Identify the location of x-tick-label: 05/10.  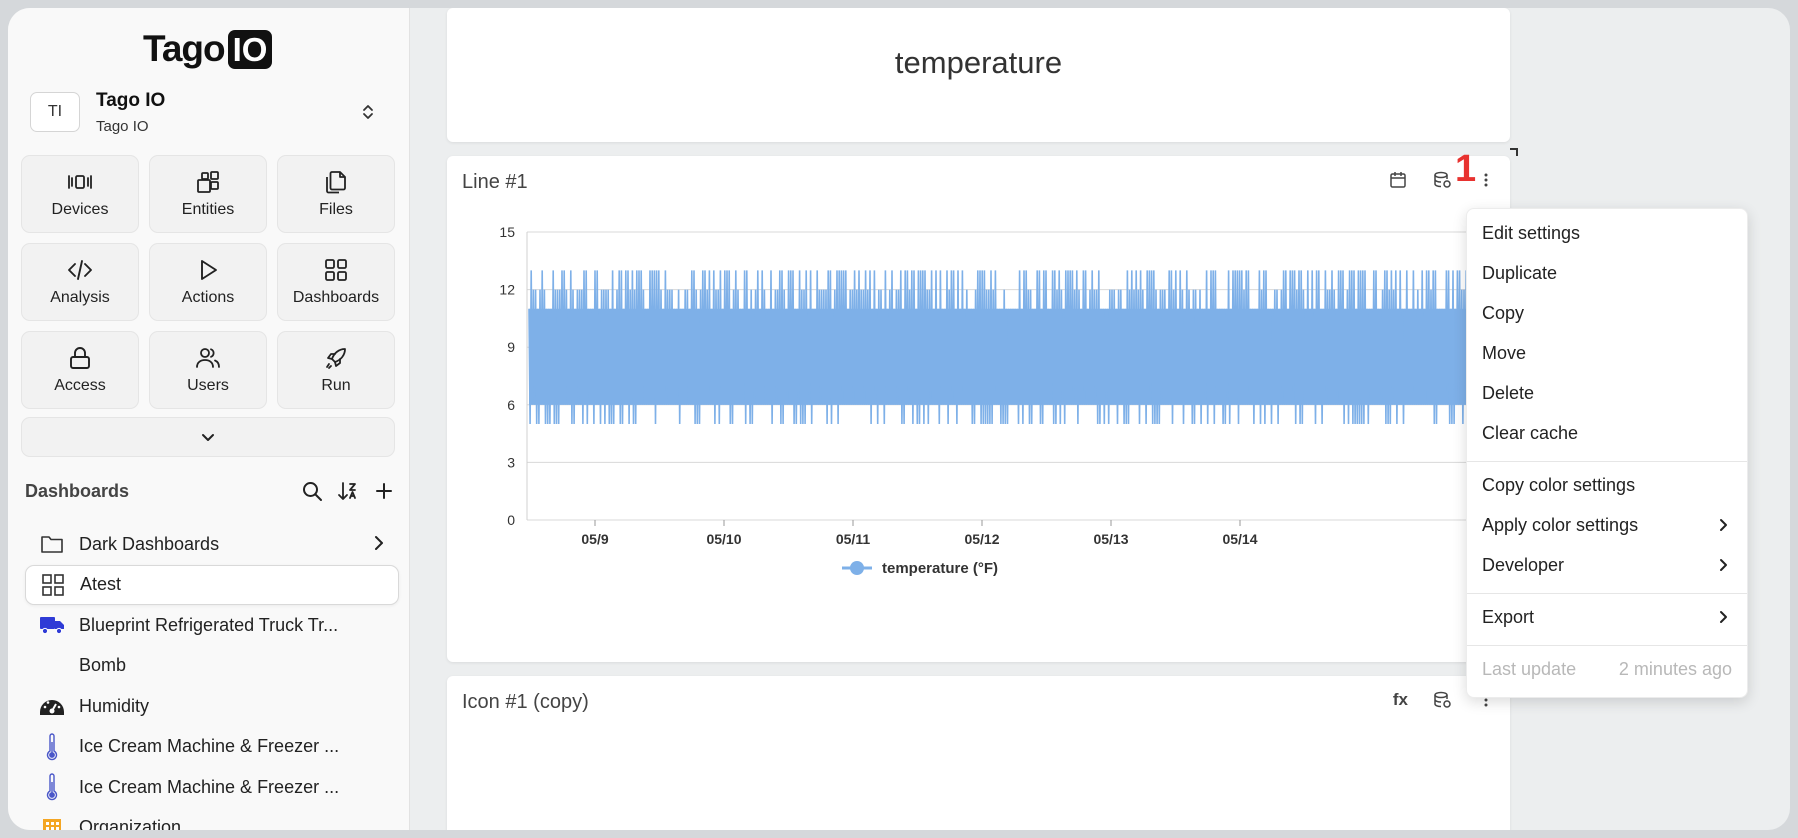
(723, 539).